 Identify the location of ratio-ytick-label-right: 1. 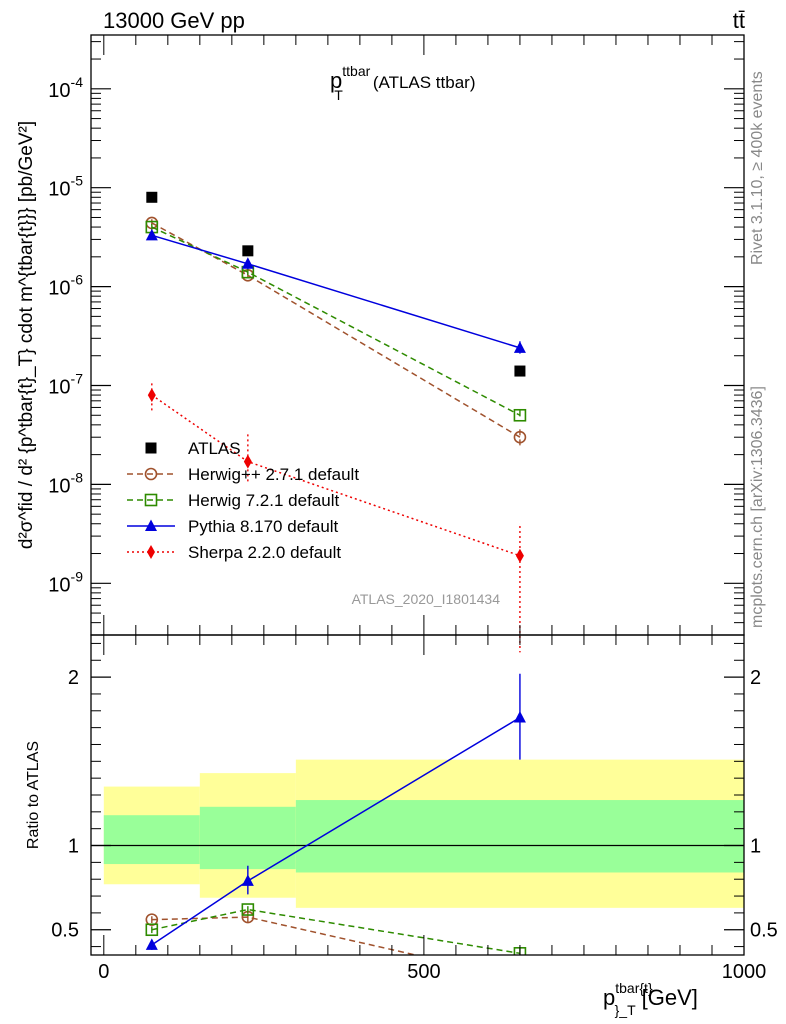
(755, 847).